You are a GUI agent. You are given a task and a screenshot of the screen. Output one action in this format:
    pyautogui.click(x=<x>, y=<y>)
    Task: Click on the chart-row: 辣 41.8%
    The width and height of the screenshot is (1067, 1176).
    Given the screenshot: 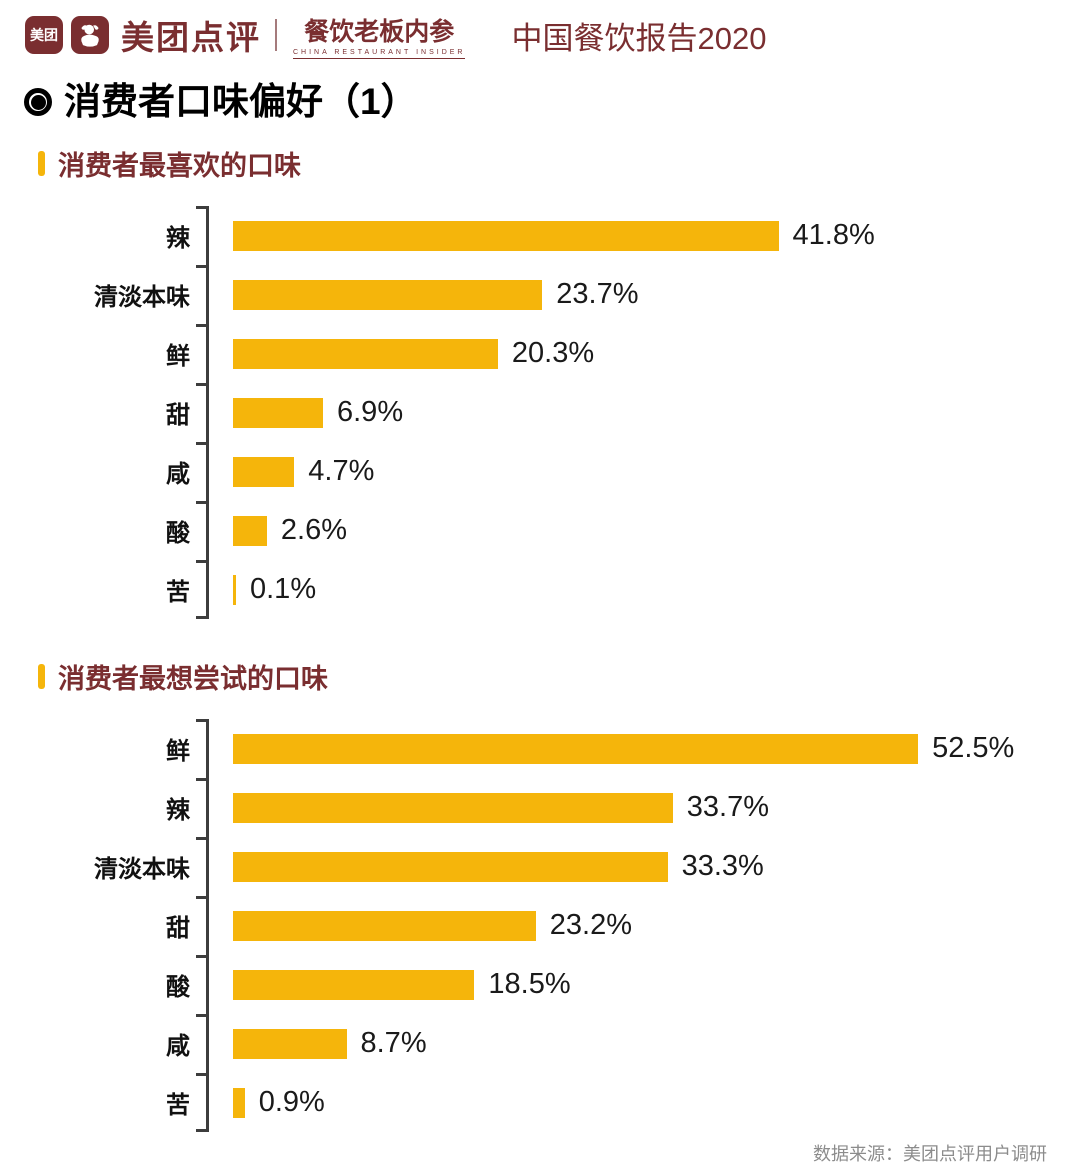 What is the action you would take?
    pyautogui.click(x=533, y=235)
    